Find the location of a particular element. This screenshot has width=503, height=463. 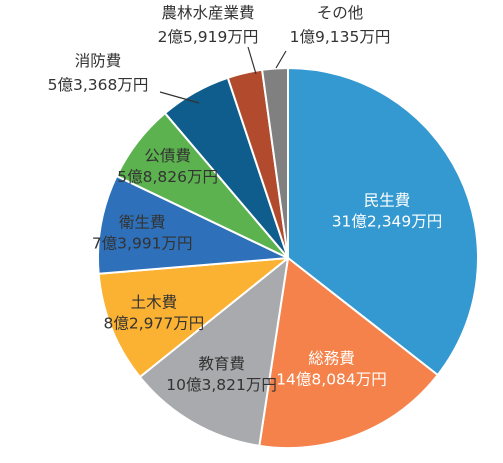

slice-label-3: 教育費 is located at coordinates (221, 364).